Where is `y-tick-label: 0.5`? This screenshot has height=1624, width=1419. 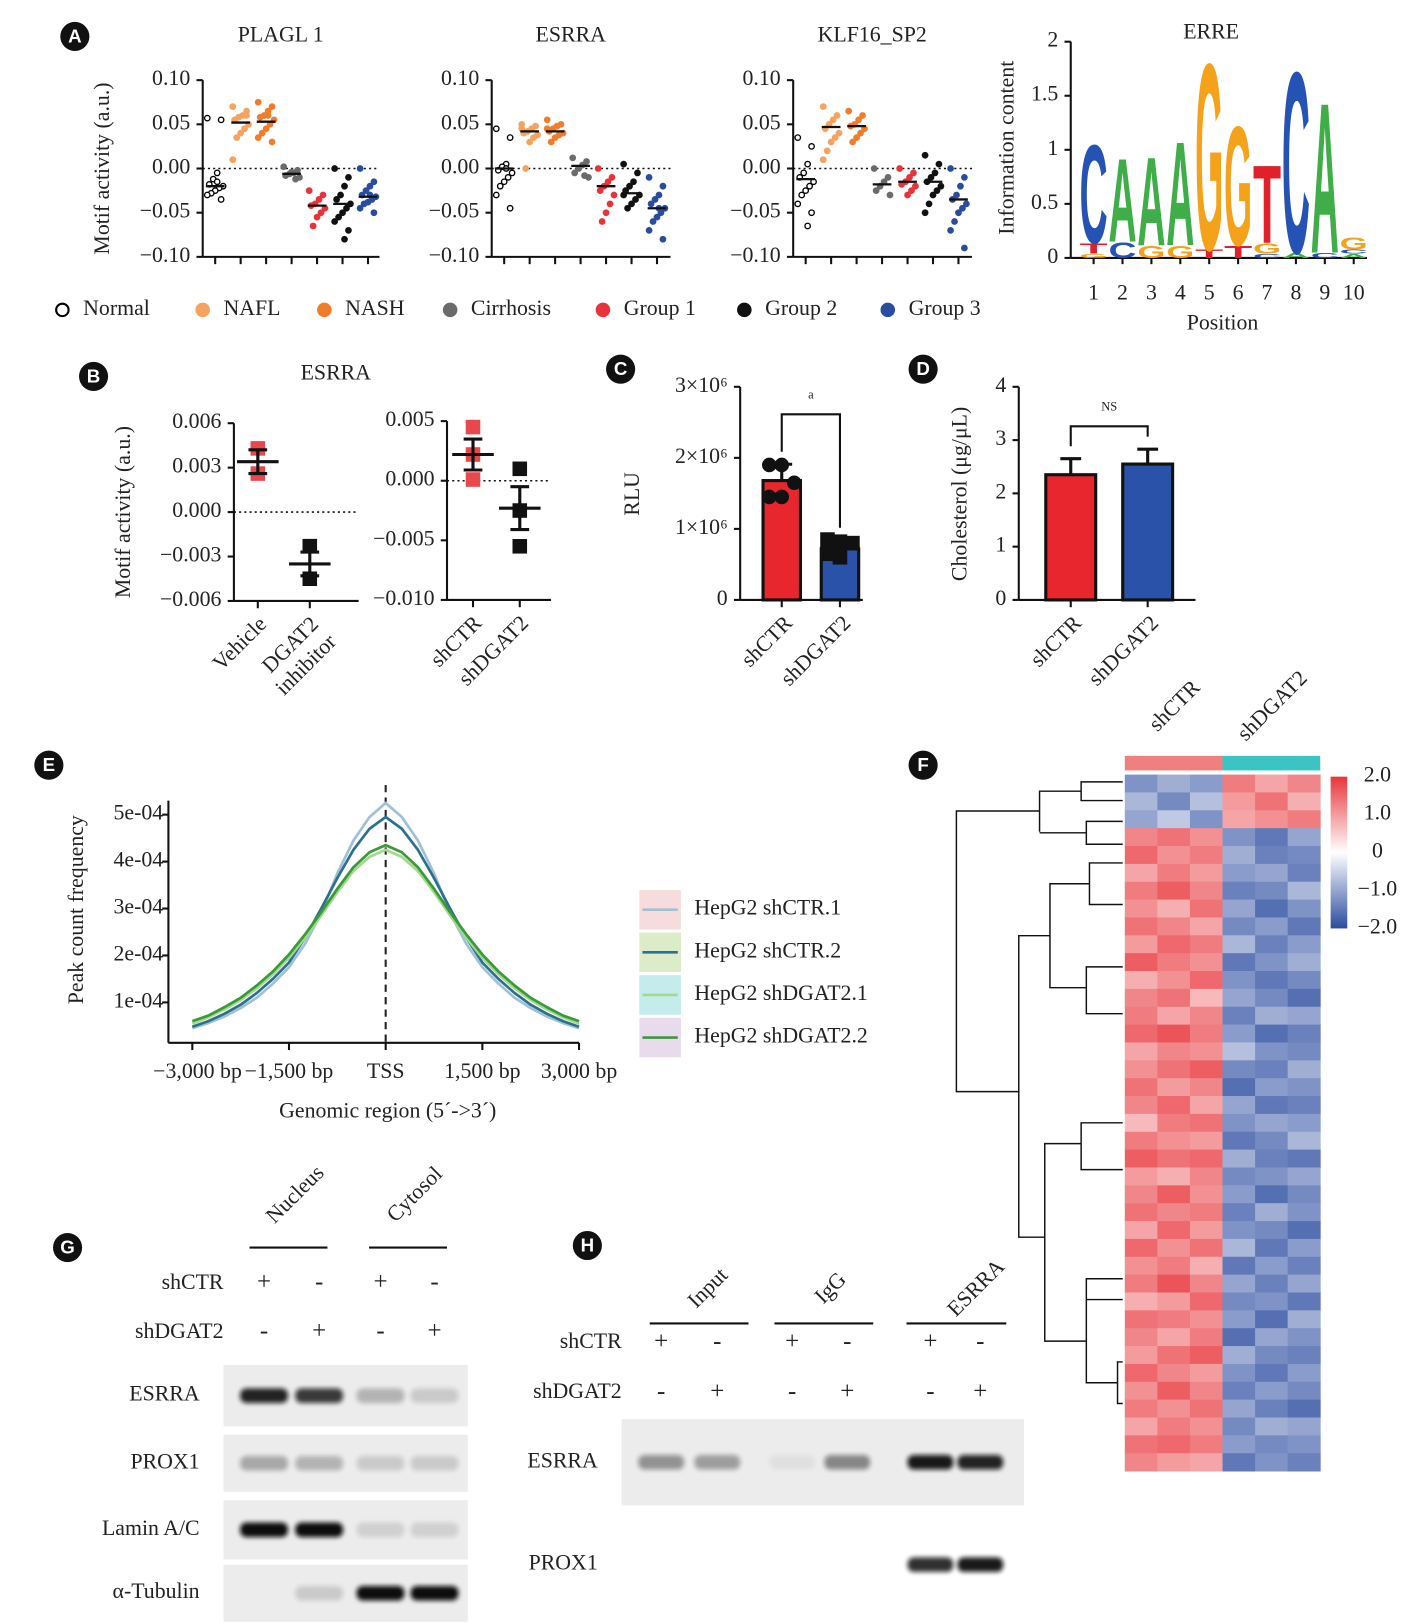
y-tick-label: 0.5 is located at coordinates (1044, 202).